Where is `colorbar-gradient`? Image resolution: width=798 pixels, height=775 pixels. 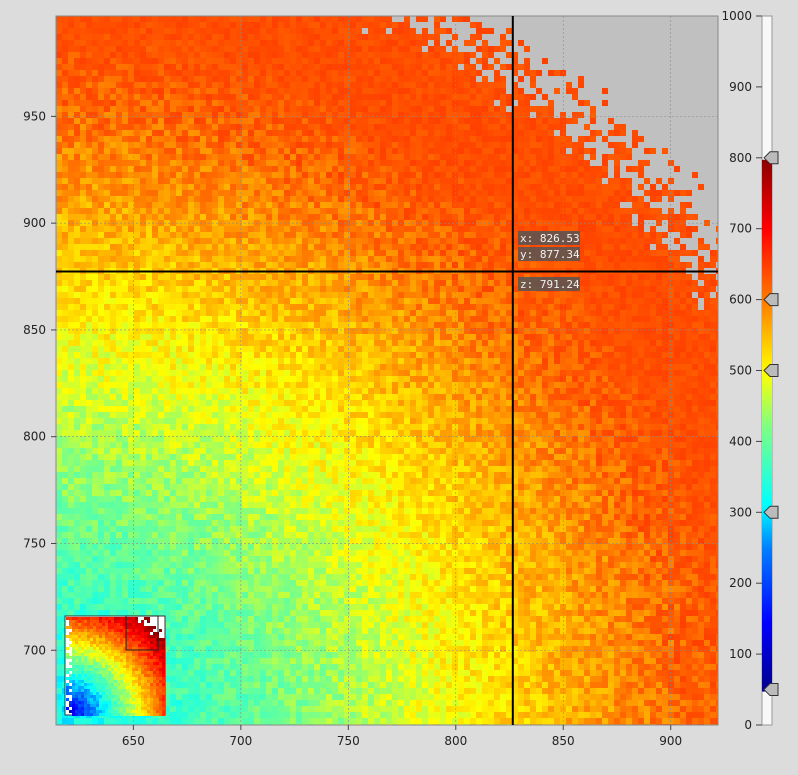
colorbar-gradient is located at coordinates (767, 426).